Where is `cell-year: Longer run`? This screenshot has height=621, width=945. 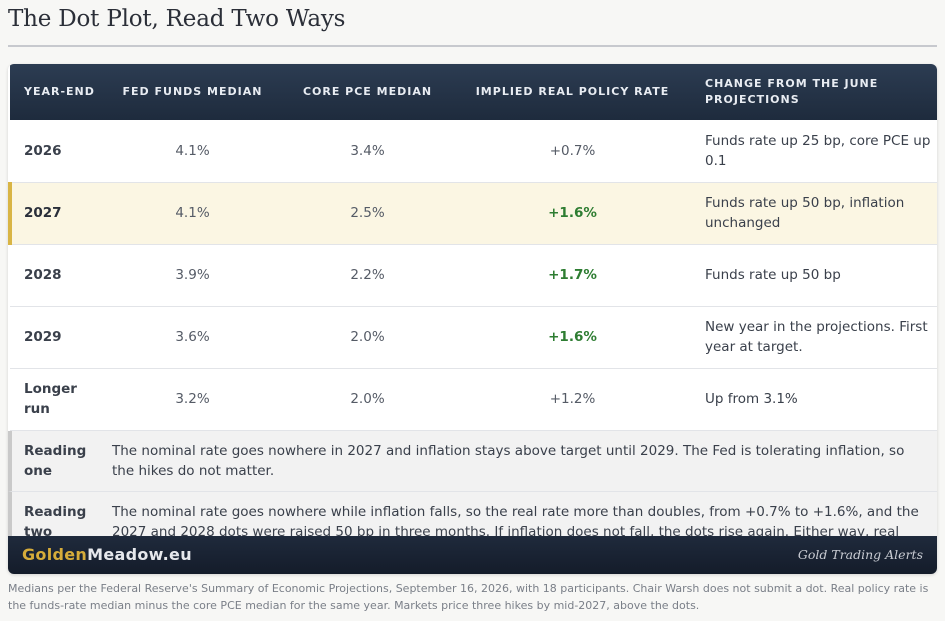 cell-year: Longer run is located at coordinates (50, 399).